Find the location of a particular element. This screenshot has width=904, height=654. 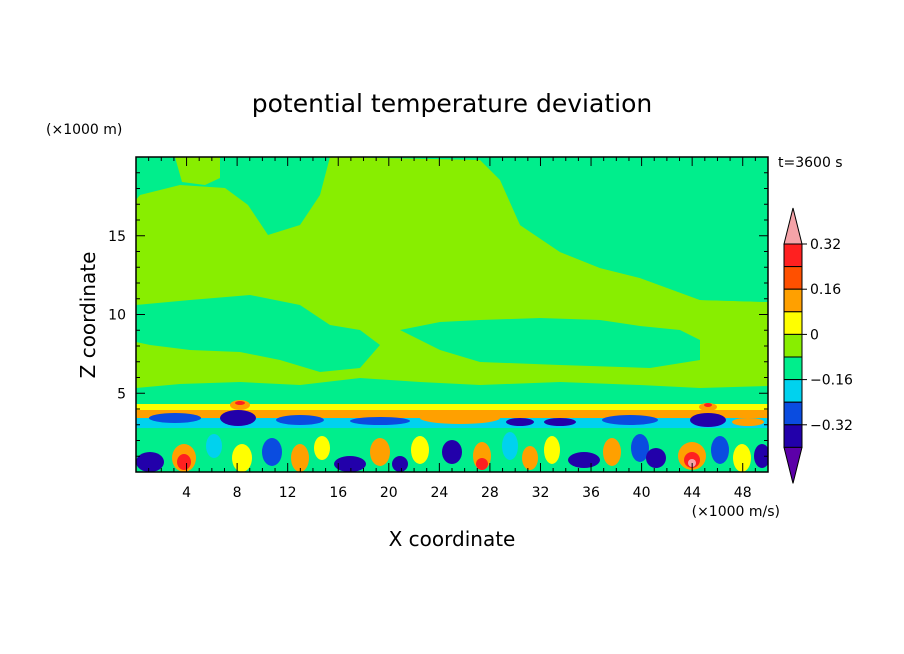

y-tick-label: 15 is located at coordinates (117, 237).